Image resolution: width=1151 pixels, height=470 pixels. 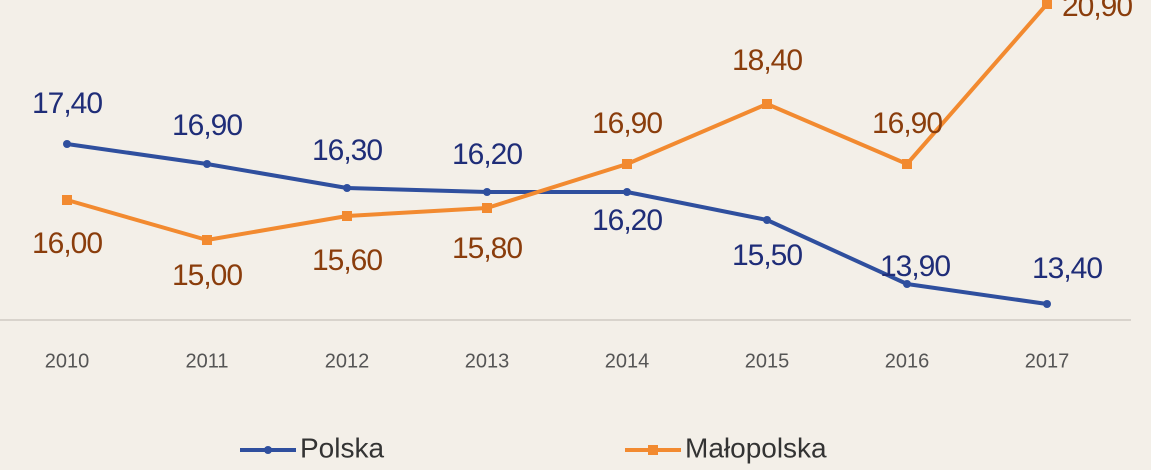 What do you see at coordinates (347, 150) in the screenshot?
I see `data-label: 16,30` at bounding box center [347, 150].